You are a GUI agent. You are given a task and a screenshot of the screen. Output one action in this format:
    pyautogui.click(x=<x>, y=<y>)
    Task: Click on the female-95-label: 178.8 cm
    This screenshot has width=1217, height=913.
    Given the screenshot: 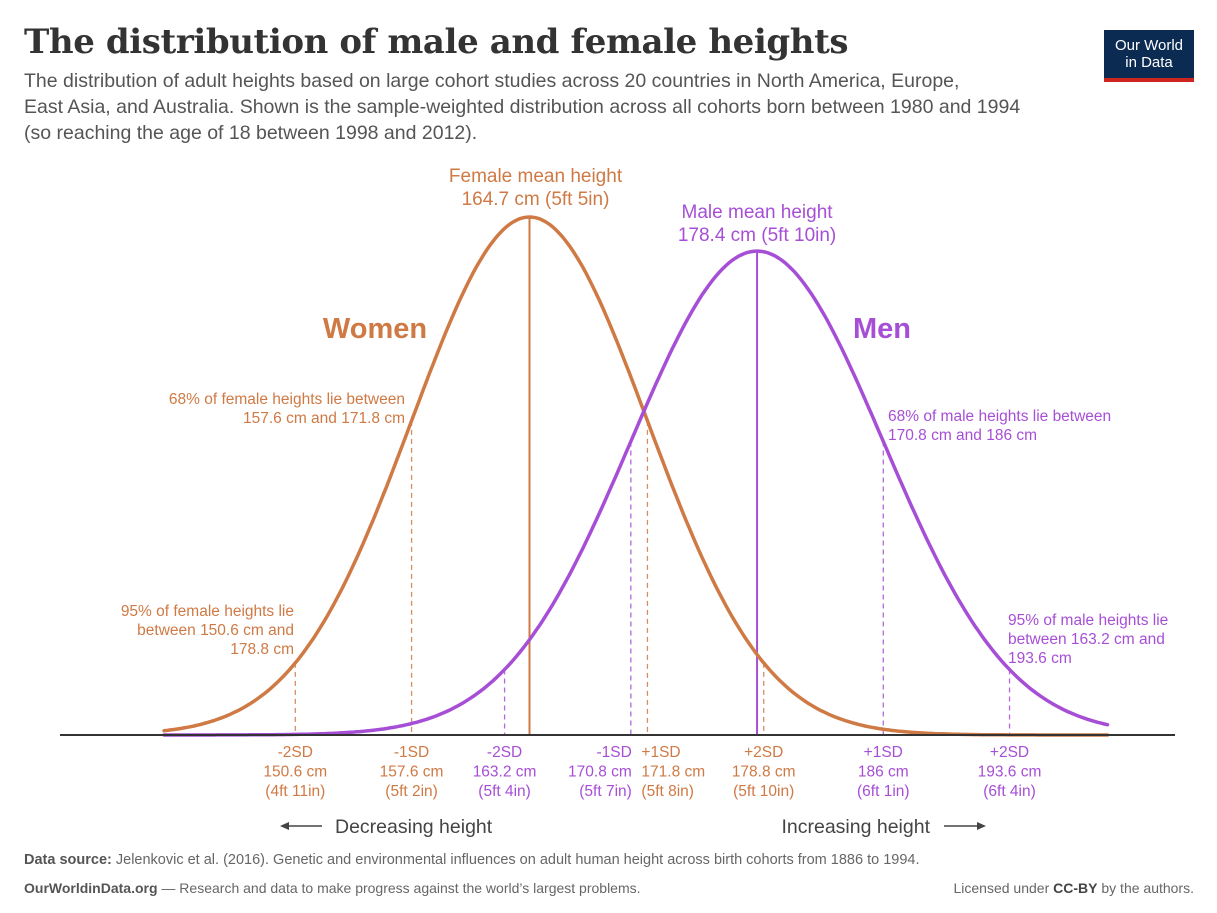 What is the action you would take?
    pyautogui.click(x=262, y=649)
    